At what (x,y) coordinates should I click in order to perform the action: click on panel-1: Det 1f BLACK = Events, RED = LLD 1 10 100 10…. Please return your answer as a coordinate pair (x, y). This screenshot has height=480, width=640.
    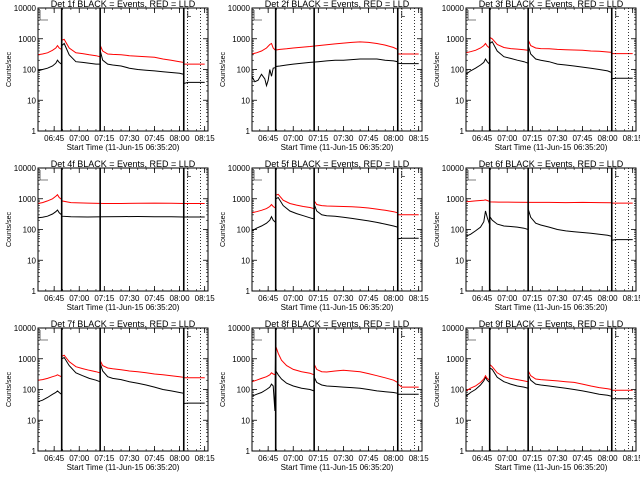
    Looking at the image, I should click on (110, 76).